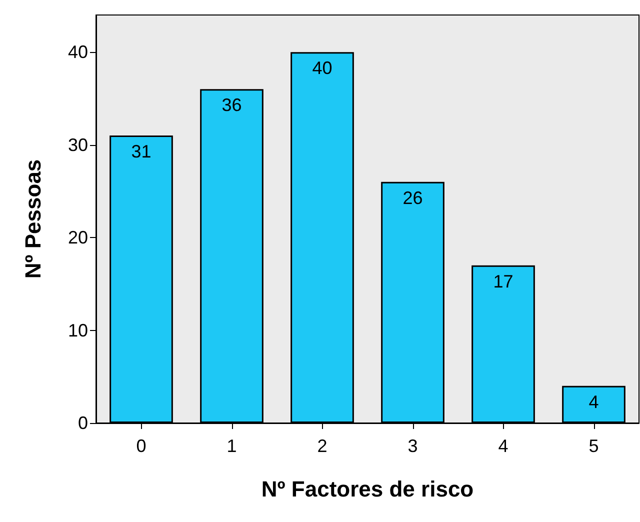 The width and height of the screenshot is (640, 522). Describe the element at coordinates (78, 52) in the screenshot. I see `y-tick-label: 40` at that location.